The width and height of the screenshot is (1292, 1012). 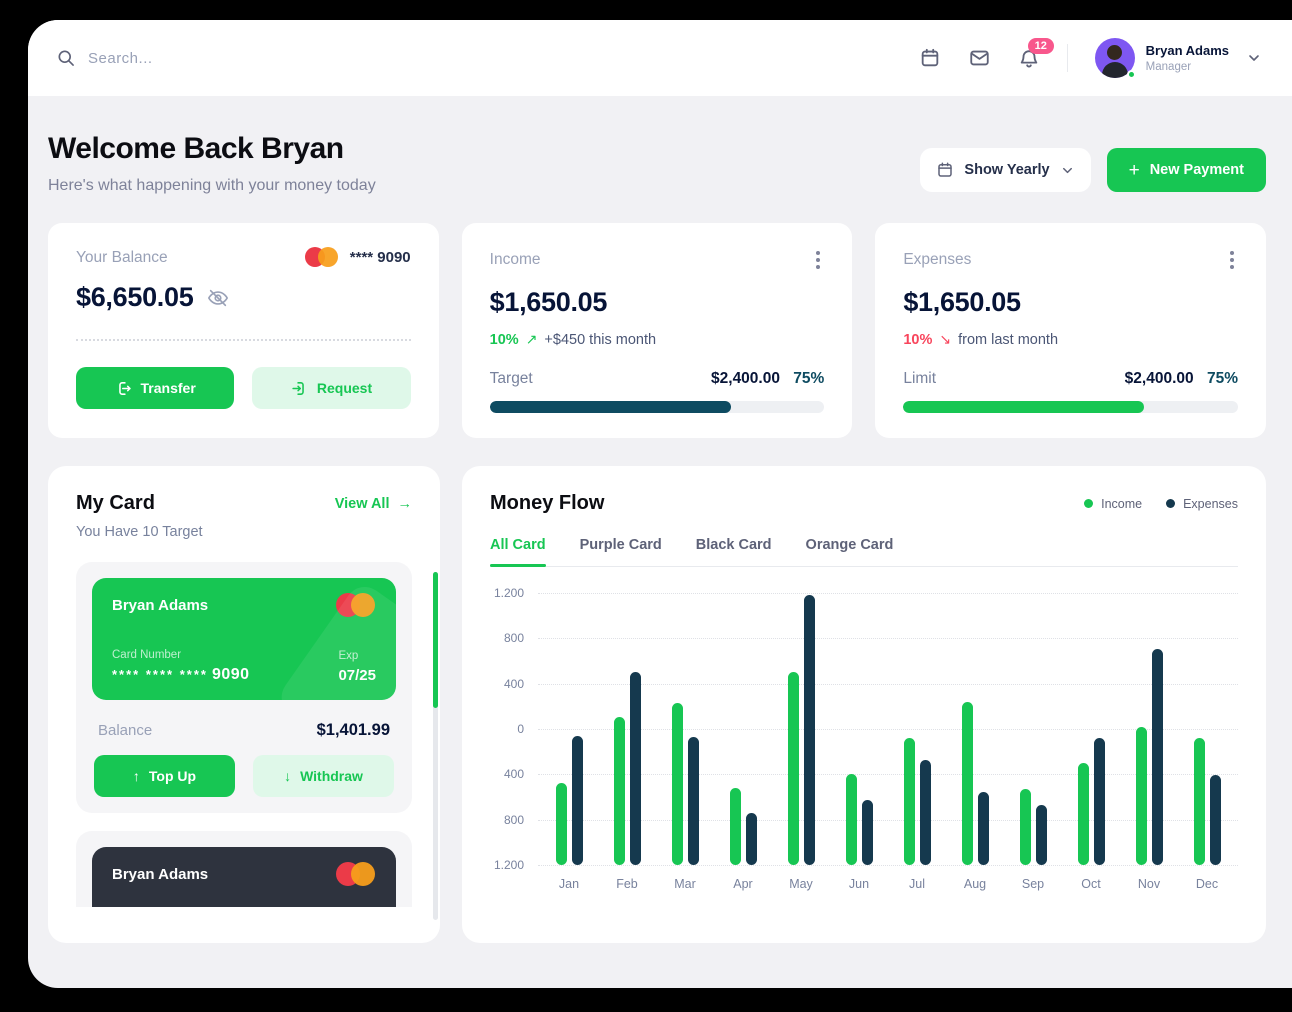 What do you see at coordinates (298, 388) in the screenshot?
I see `request-icon` at bounding box center [298, 388].